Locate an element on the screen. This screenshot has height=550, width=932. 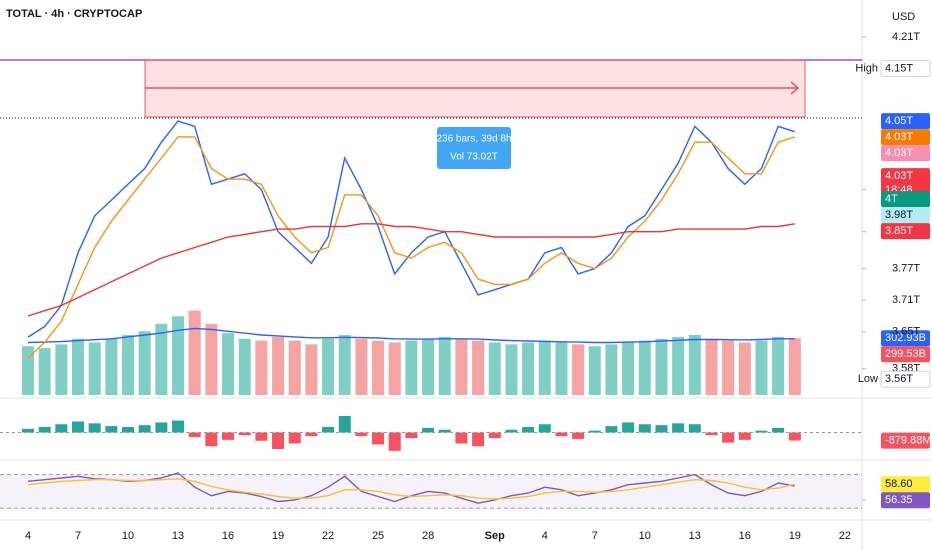
x-tick-label: 22 is located at coordinates (845, 536).